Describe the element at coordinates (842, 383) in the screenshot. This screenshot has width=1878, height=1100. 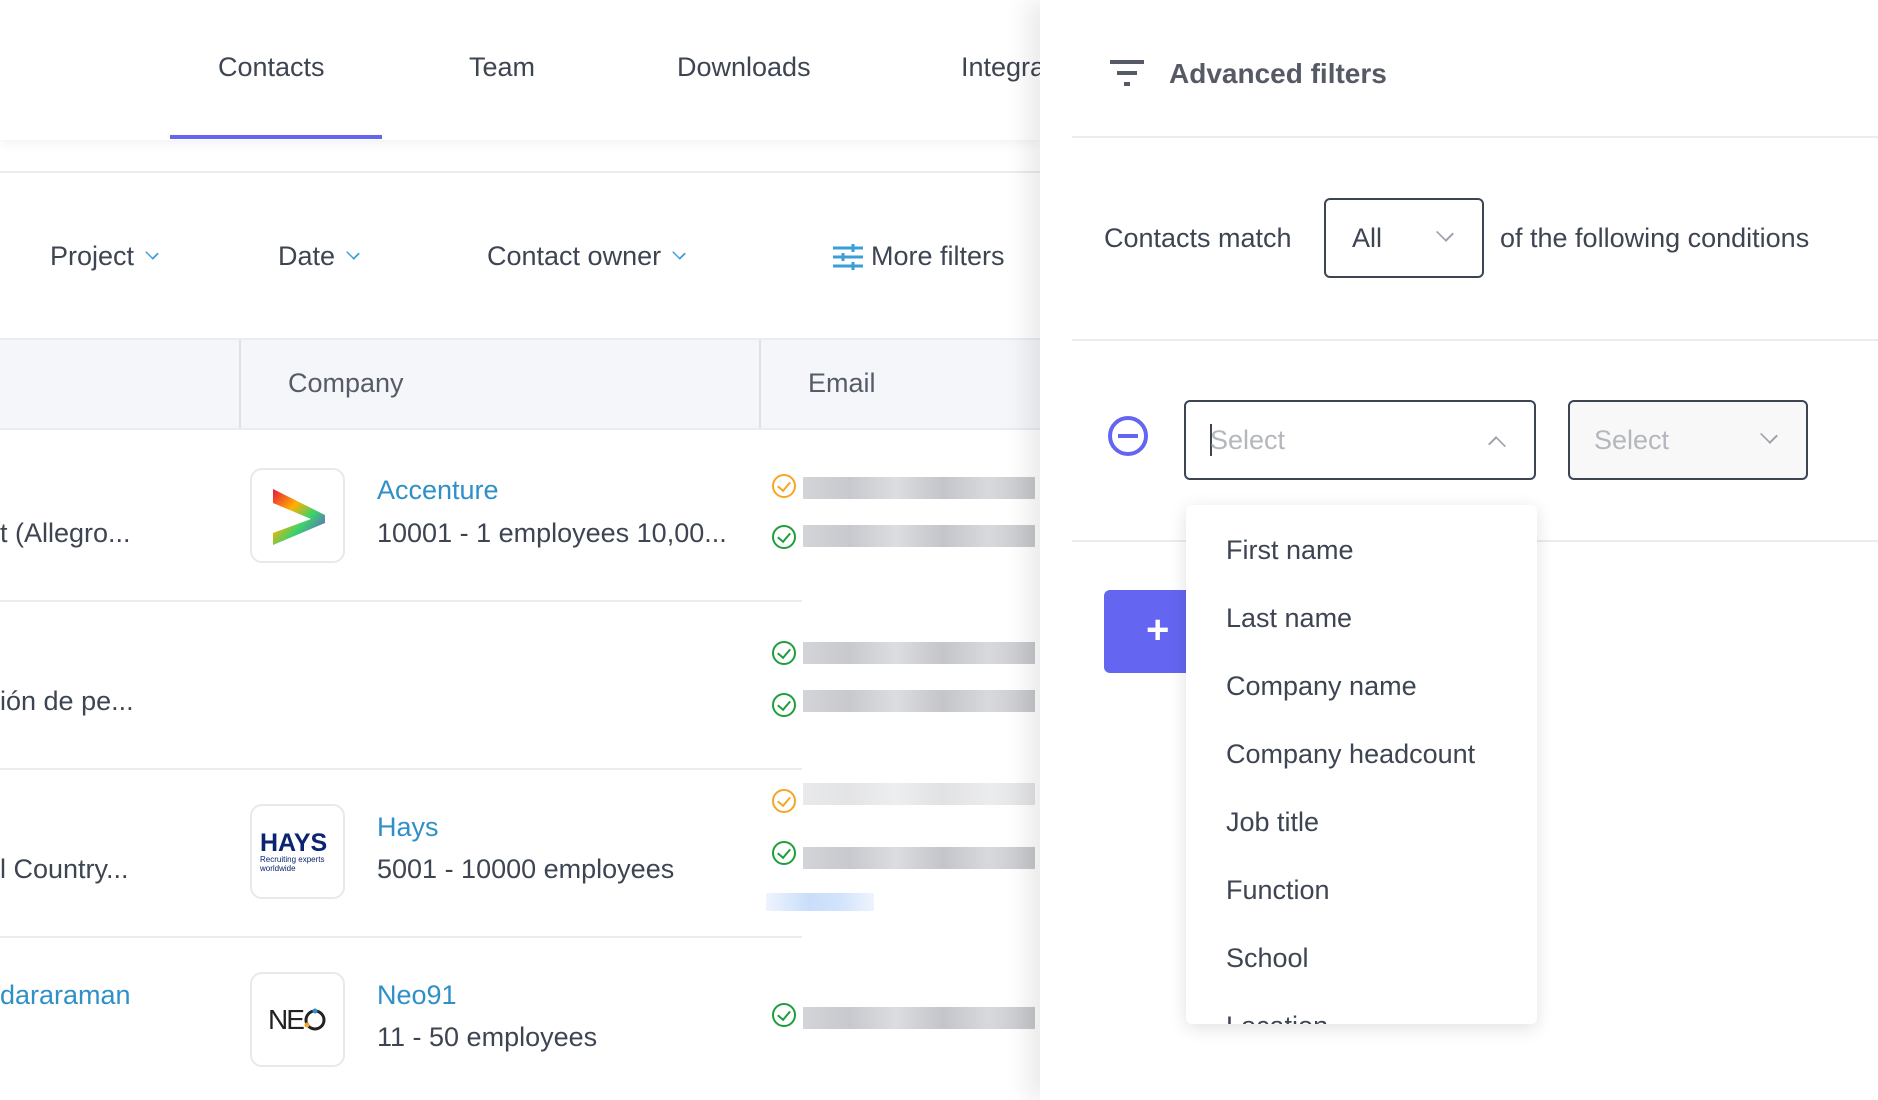
I see `column-header-email: Email` at that location.